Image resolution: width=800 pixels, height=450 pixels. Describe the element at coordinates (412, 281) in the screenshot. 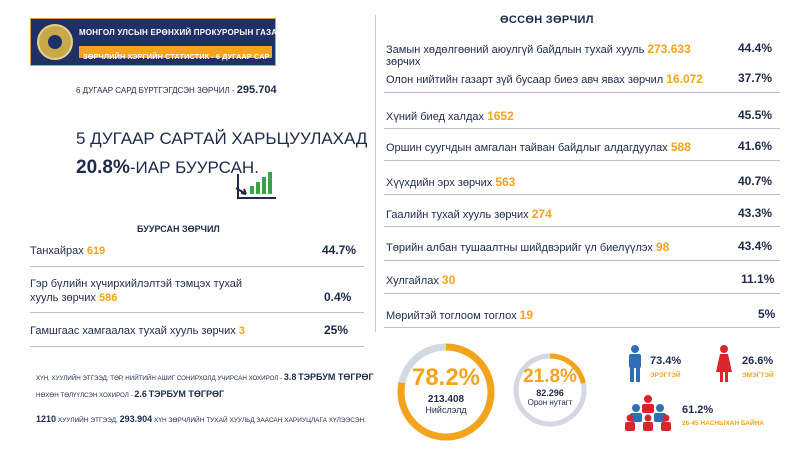

I see `grown-item-name: Хулгайлах` at that location.